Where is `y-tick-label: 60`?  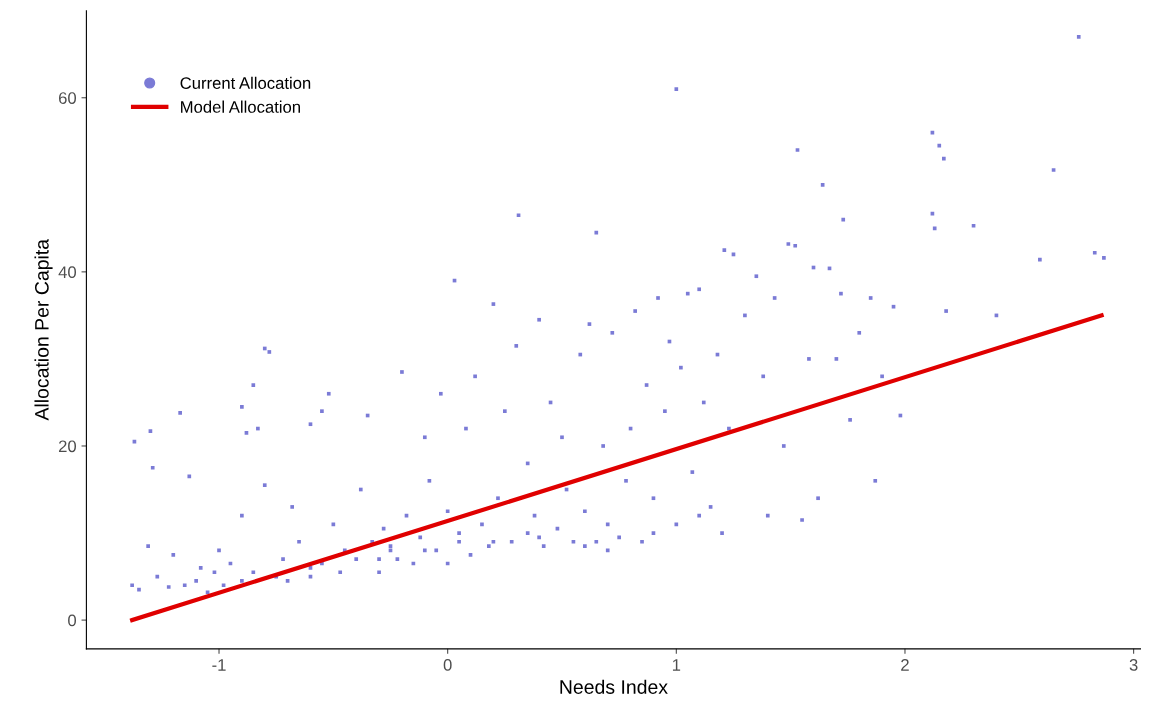 y-tick-label: 60 is located at coordinates (67, 98).